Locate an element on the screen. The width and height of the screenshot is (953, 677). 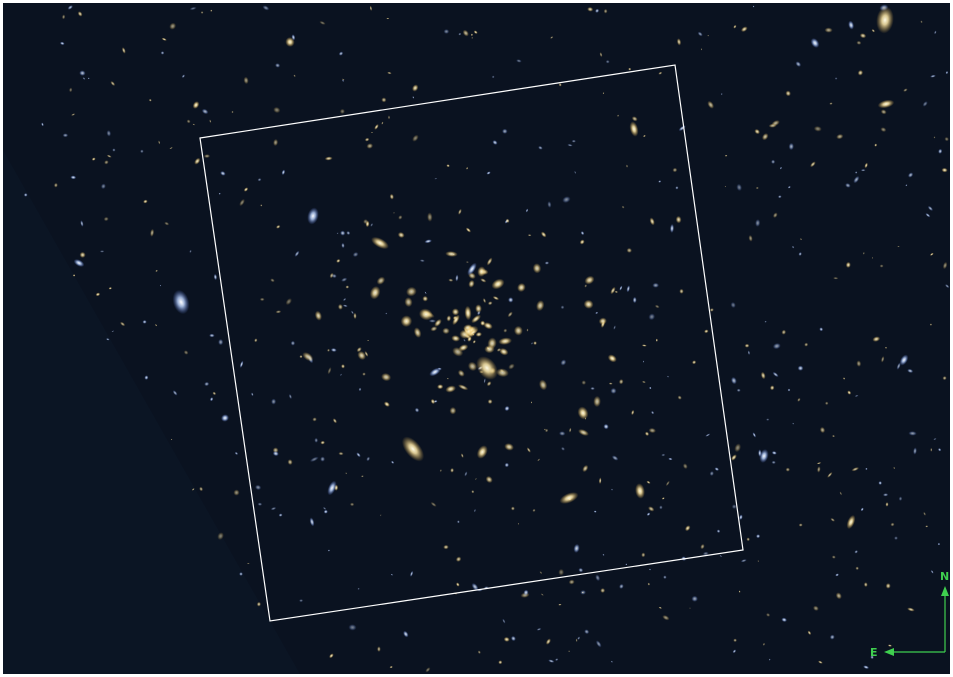
compass-north-label: N is located at coordinates (944, 576).